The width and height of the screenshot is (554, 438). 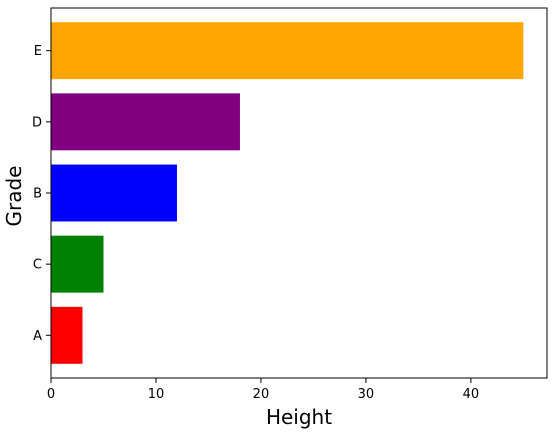 What do you see at coordinates (299, 417) in the screenshot?
I see `x-axis-title: Height` at bounding box center [299, 417].